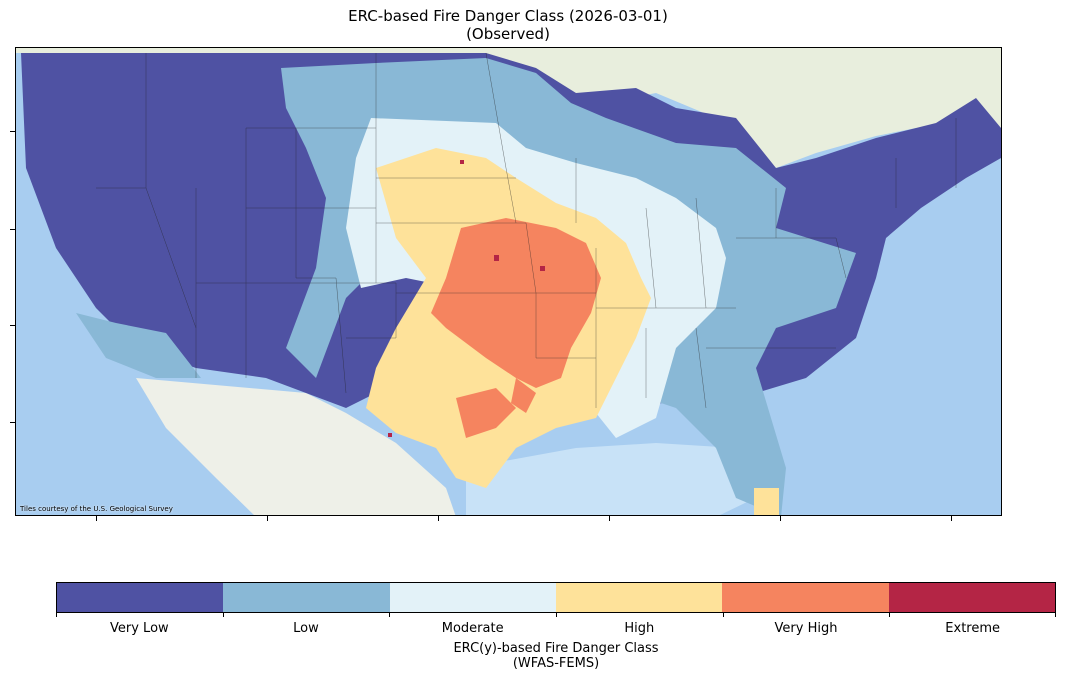  What do you see at coordinates (556, 648) in the screenshot?
I see `colorbar-title: ERC(y)-based Fire Danger Class` at bounding box center [556, 648].